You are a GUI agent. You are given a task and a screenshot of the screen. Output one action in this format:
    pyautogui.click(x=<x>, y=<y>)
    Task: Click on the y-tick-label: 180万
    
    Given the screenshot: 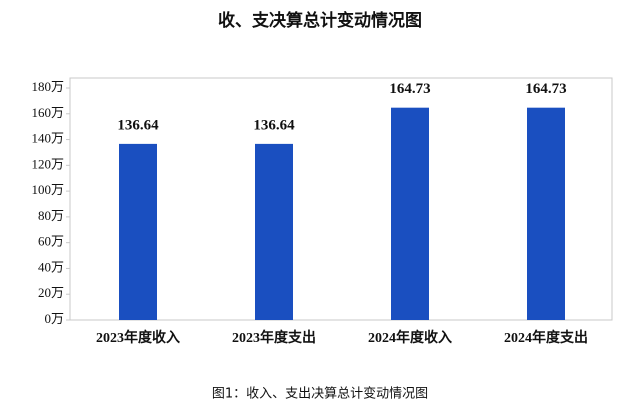 What is the action you would take?
    pyautogui.click(x=47, y=86)
    